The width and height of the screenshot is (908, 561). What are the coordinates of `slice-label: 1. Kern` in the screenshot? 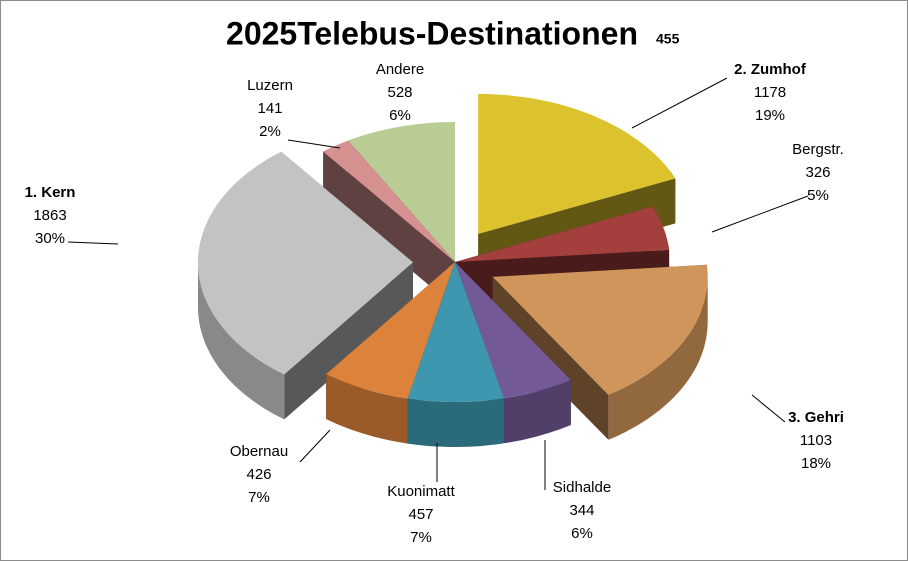 It's located at (50, 192).